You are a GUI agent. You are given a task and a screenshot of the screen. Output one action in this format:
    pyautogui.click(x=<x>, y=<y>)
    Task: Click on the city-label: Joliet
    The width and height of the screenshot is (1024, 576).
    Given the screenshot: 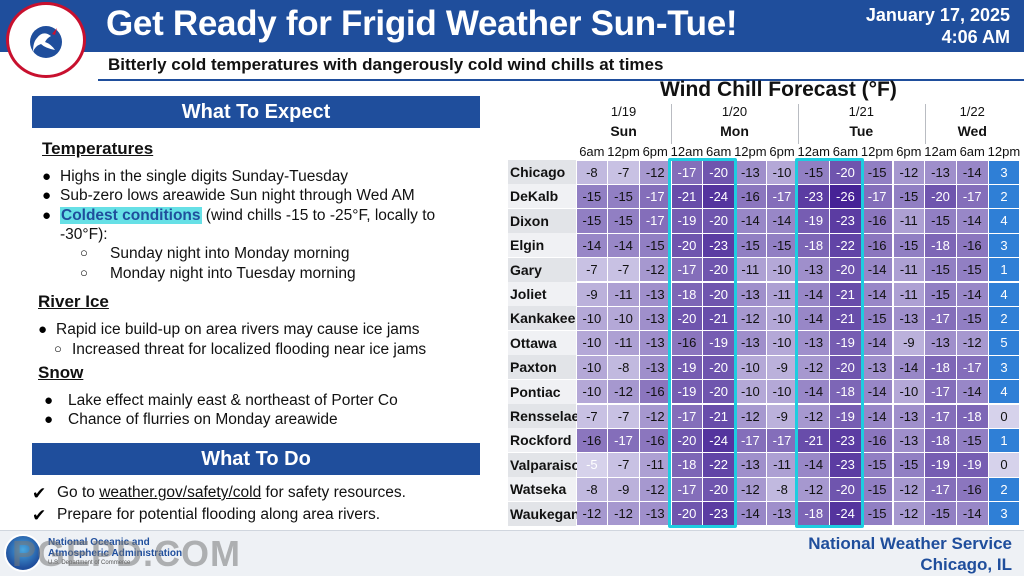 What is the action you would take?
    pyautogui.click(x=542, y=294)
    